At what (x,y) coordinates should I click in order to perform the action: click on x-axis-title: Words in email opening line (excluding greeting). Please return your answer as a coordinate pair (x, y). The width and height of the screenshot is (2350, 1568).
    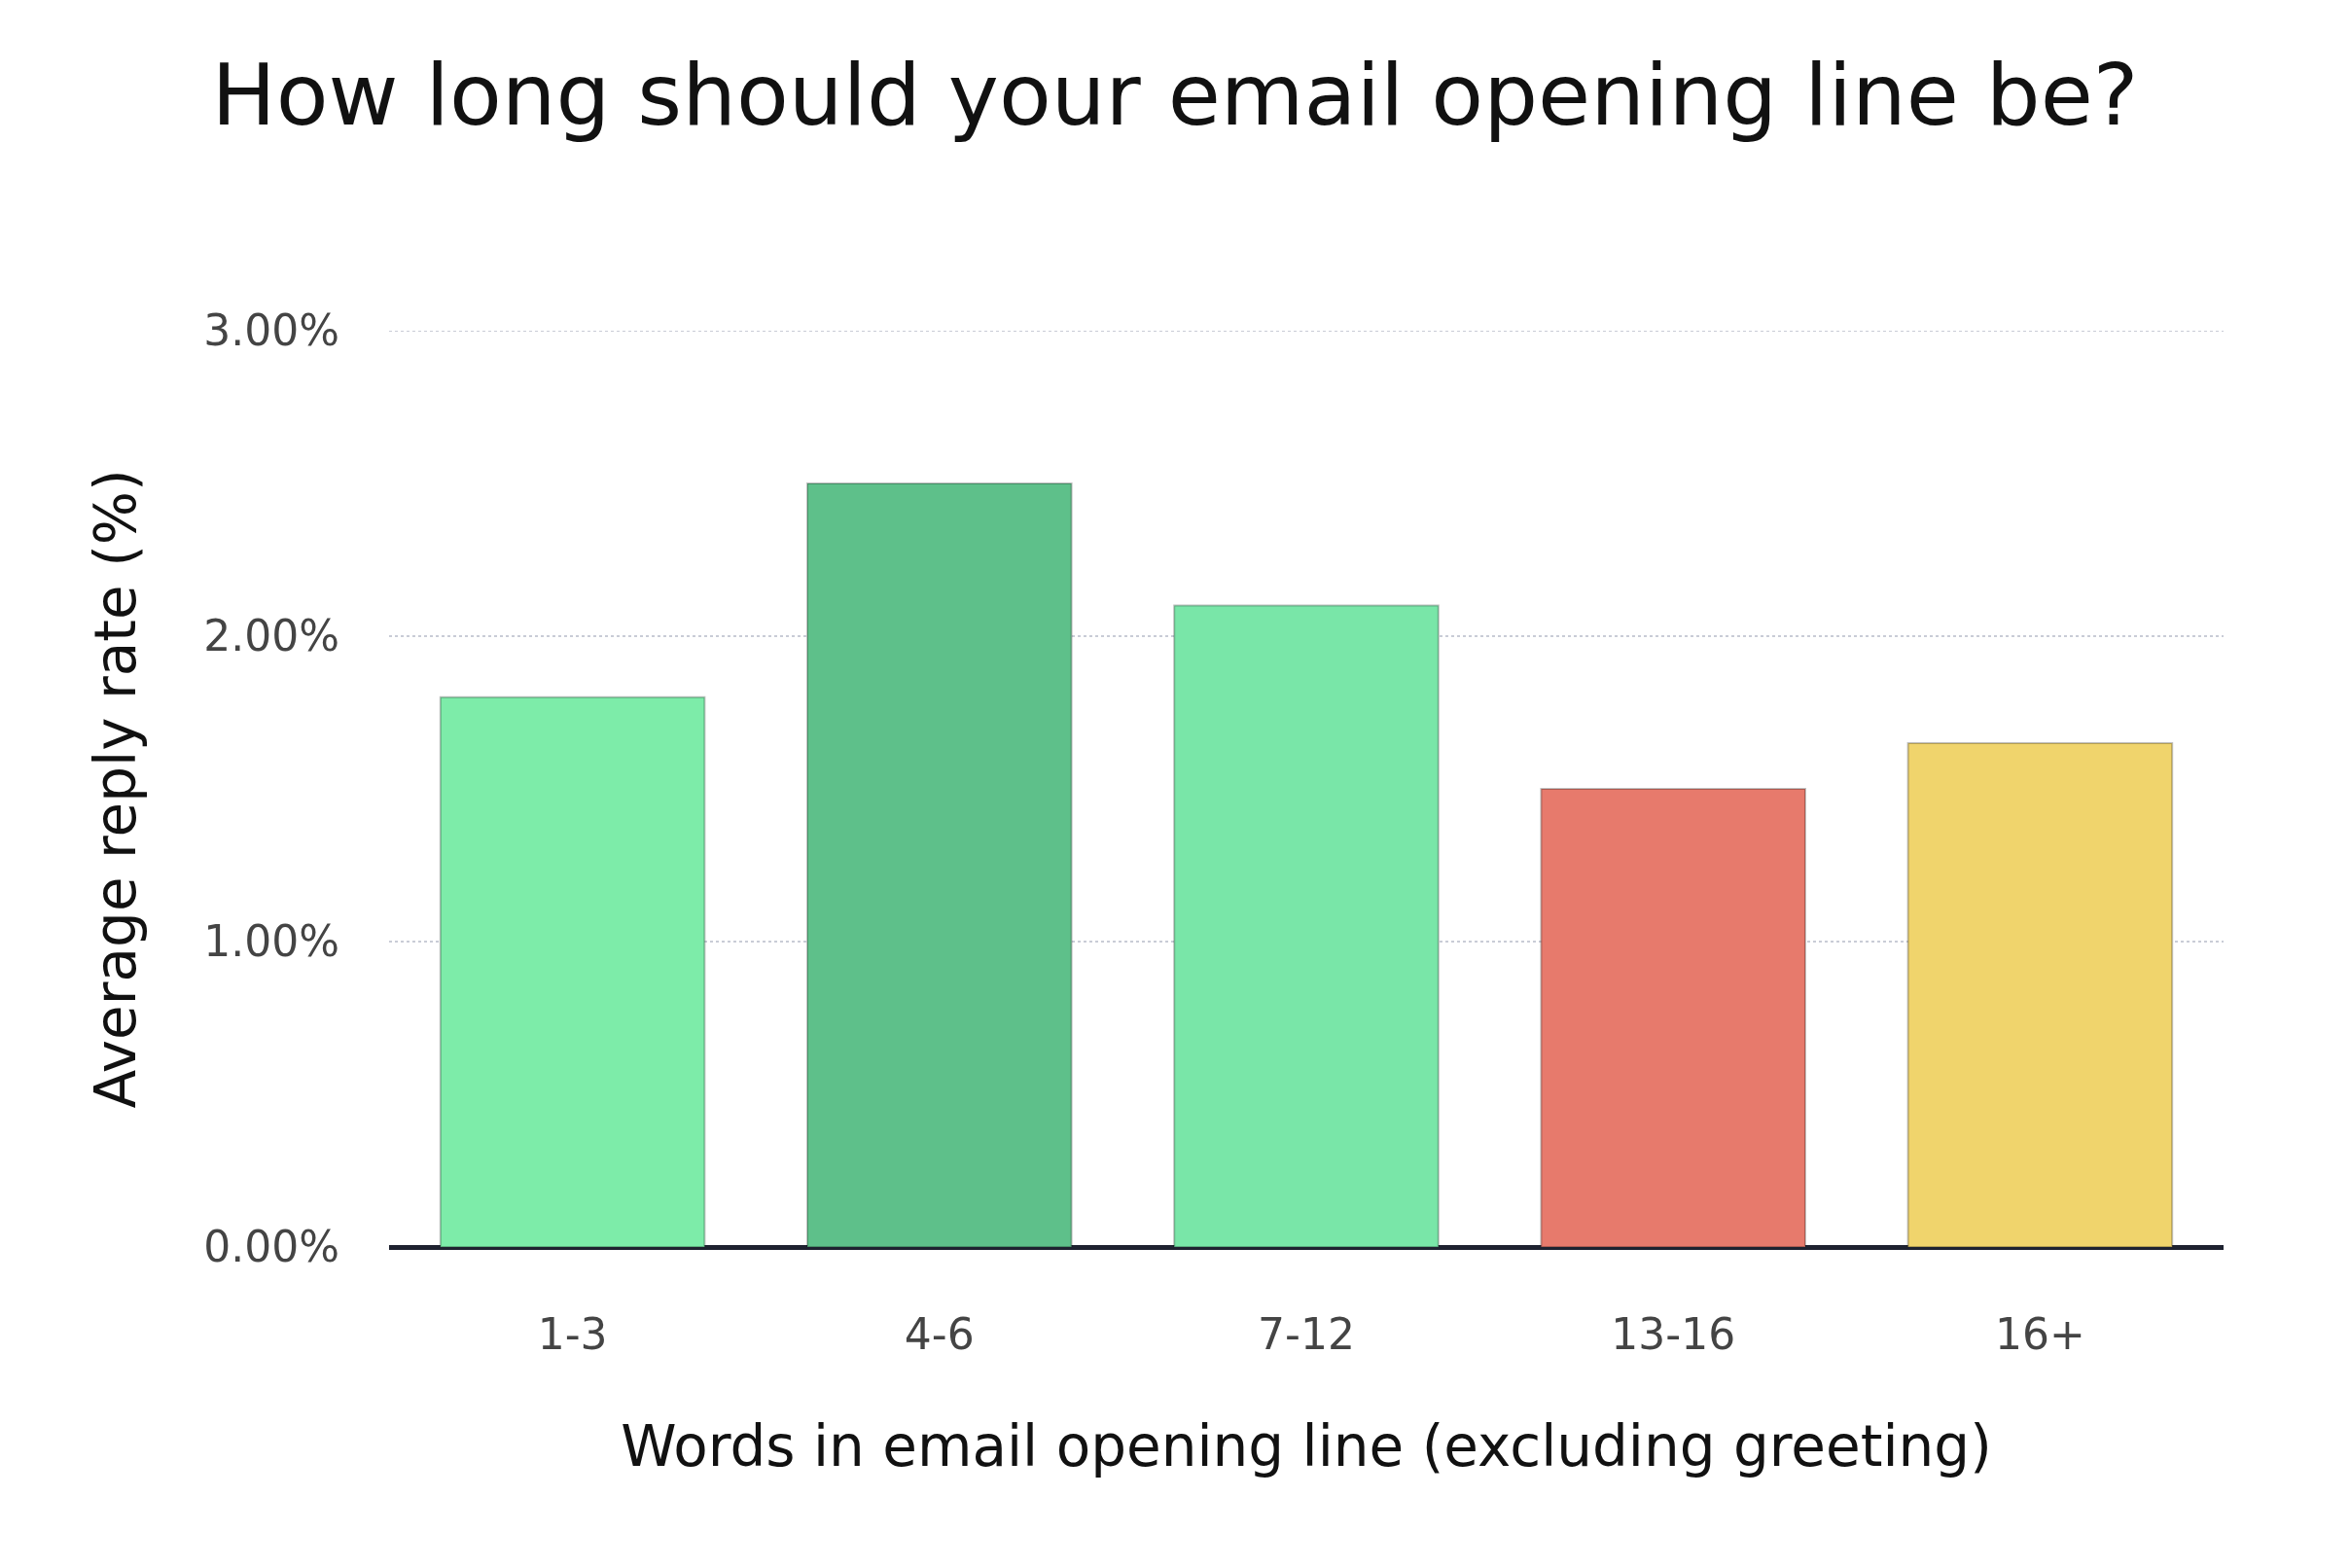
    Looking at the image, I should click on (1307, 1446).